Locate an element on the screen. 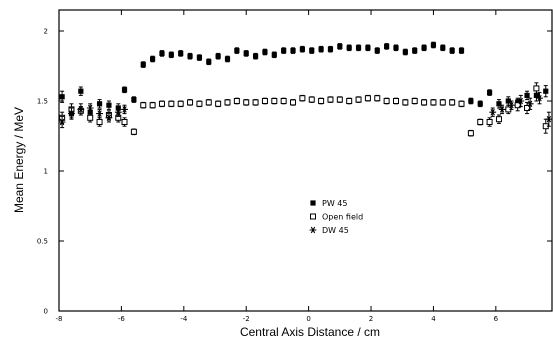 The width and height of the screenshot is (553, 342). y-tick-label: 1.5 is located at coordinates (42, 102).